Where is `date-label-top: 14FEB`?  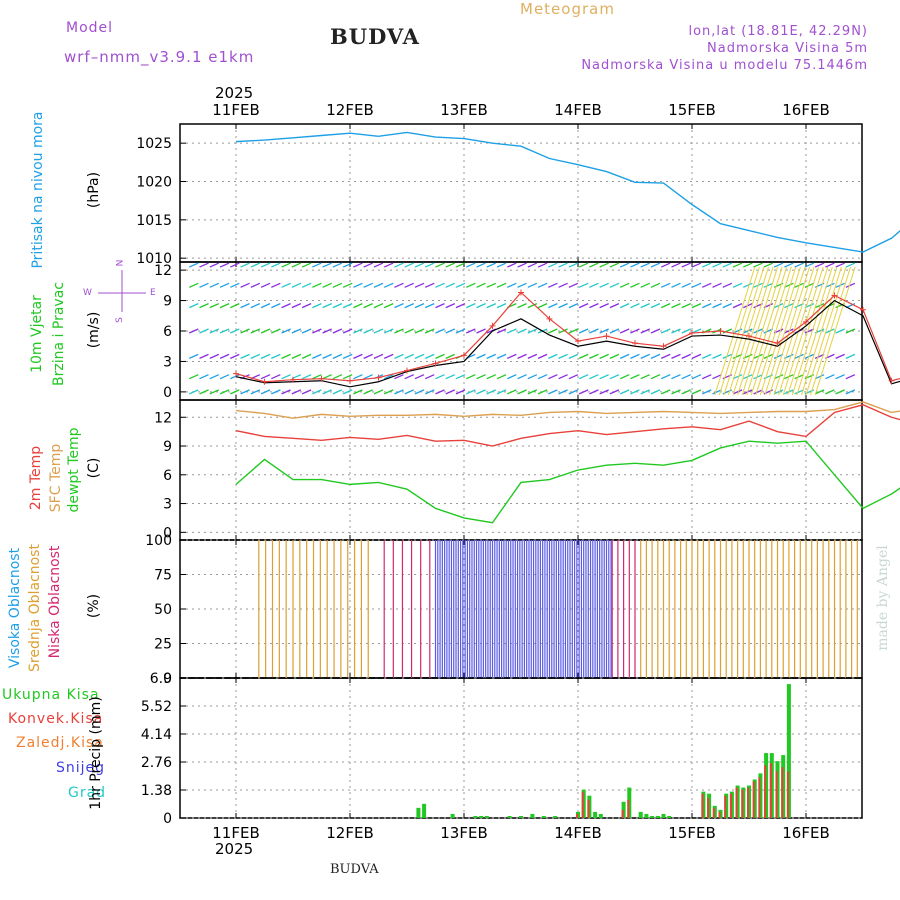
date-label-top: 14FEB is located at coordinates (577, 110).